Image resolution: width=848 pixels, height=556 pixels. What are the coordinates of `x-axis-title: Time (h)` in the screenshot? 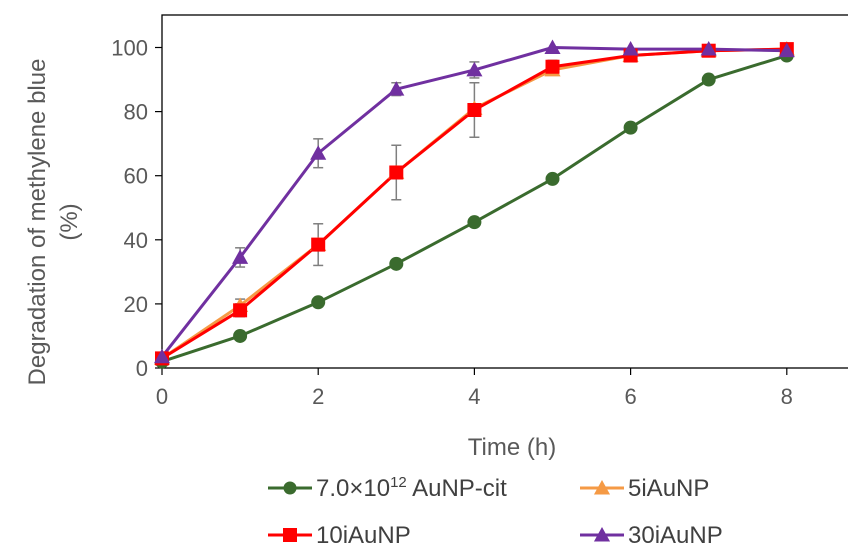 It's located at (512, 447).